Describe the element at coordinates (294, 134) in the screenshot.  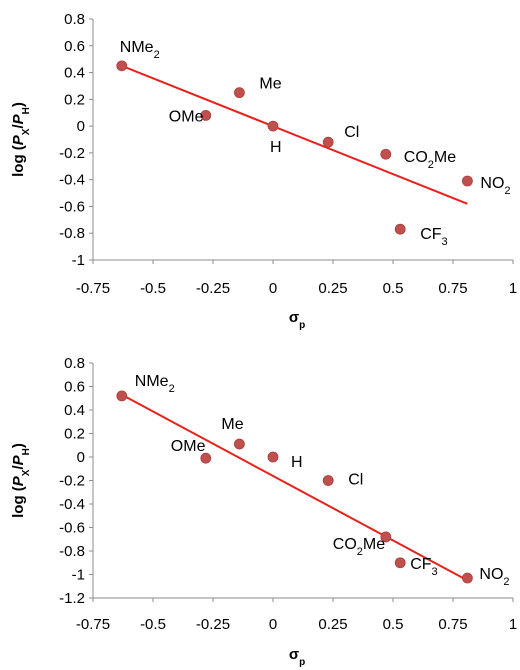
I see `trend-line` at that location.